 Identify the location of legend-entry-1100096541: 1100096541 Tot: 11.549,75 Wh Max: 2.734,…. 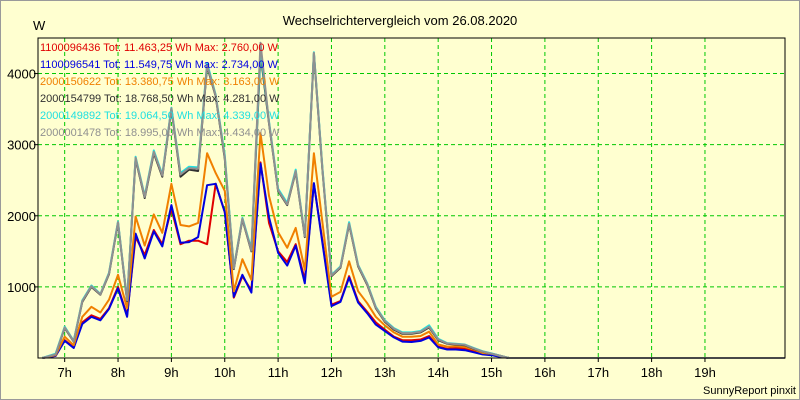
(159, 65).